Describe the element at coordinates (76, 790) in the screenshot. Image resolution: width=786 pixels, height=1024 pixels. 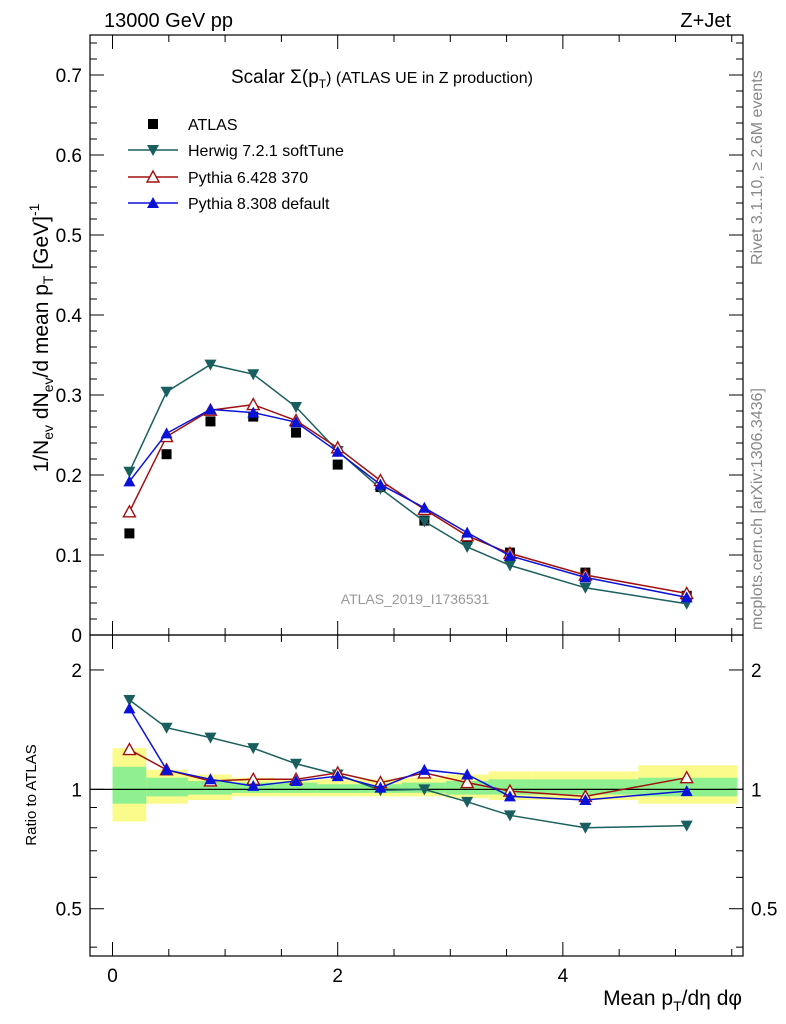
I see `ratio-y-tick-label: 1` at that location.